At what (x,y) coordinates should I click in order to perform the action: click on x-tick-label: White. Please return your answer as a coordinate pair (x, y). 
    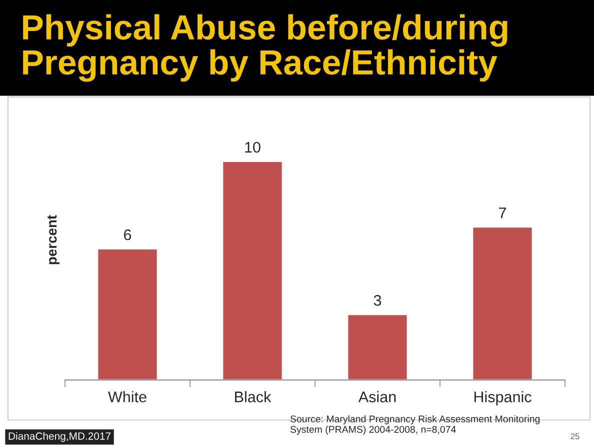
    Looking at the image, I should click on (127, 396).